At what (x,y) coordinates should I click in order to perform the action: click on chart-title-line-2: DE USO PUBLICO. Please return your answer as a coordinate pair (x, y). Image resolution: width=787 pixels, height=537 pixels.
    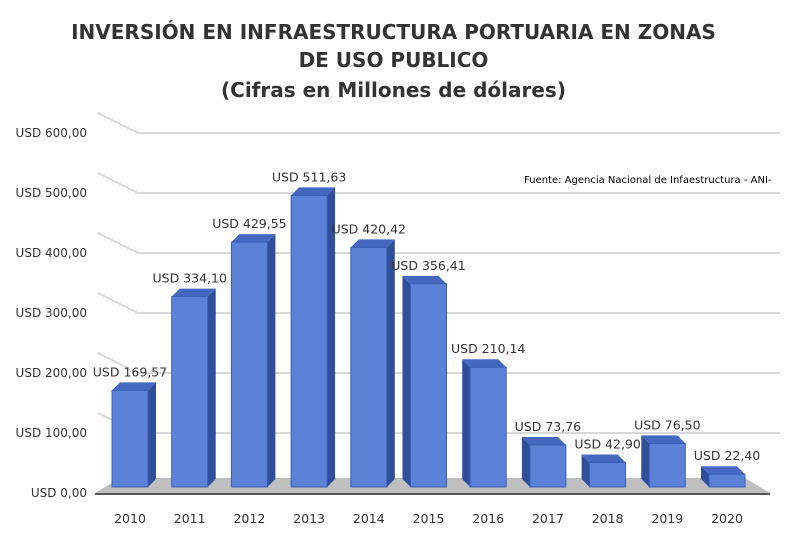
    Looking at the image, I should click on (393, 60).